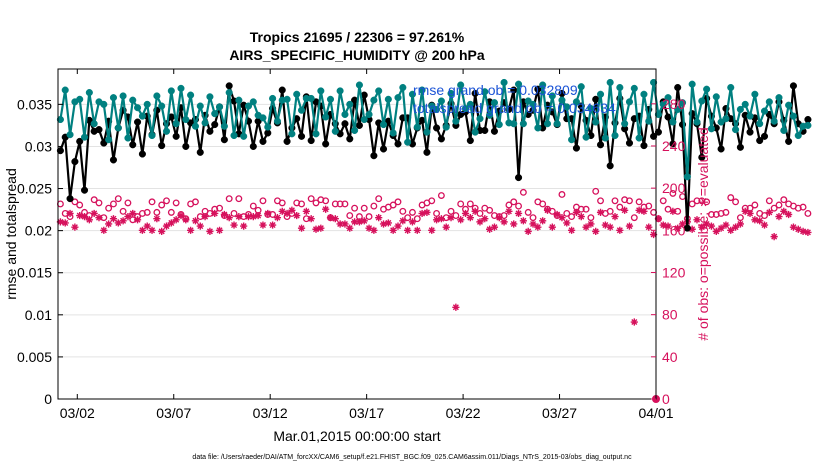 The image size is (830, 470). I want to click on y2-tick-label: 280, so click(674, 104).